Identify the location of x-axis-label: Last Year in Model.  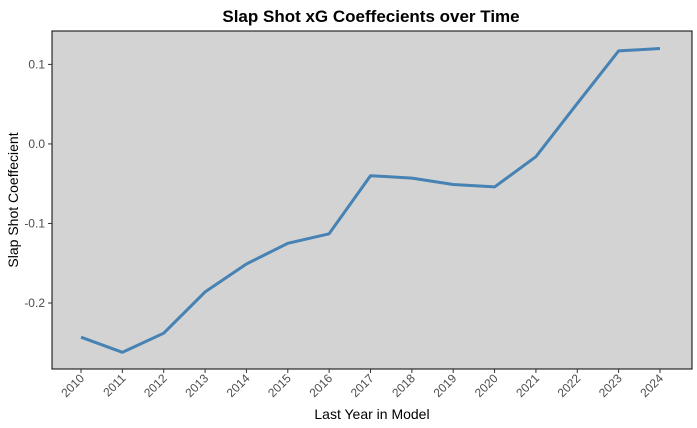
(371, 414).